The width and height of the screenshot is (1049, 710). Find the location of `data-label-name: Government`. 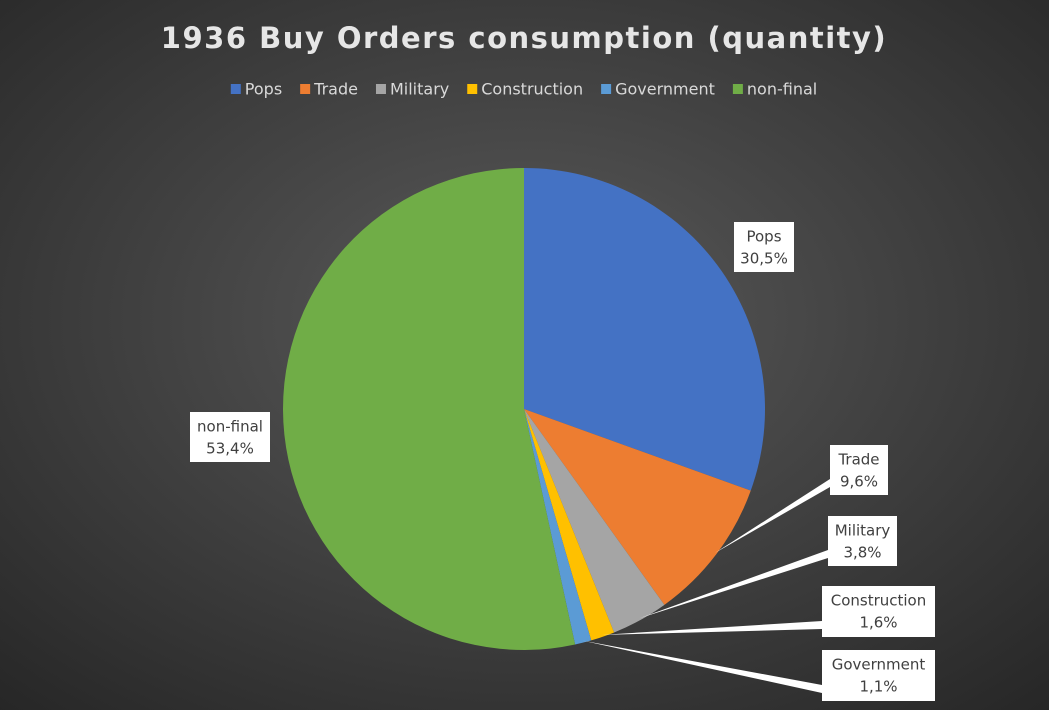

data-label-name: Government is located at coordinates (879, 665).